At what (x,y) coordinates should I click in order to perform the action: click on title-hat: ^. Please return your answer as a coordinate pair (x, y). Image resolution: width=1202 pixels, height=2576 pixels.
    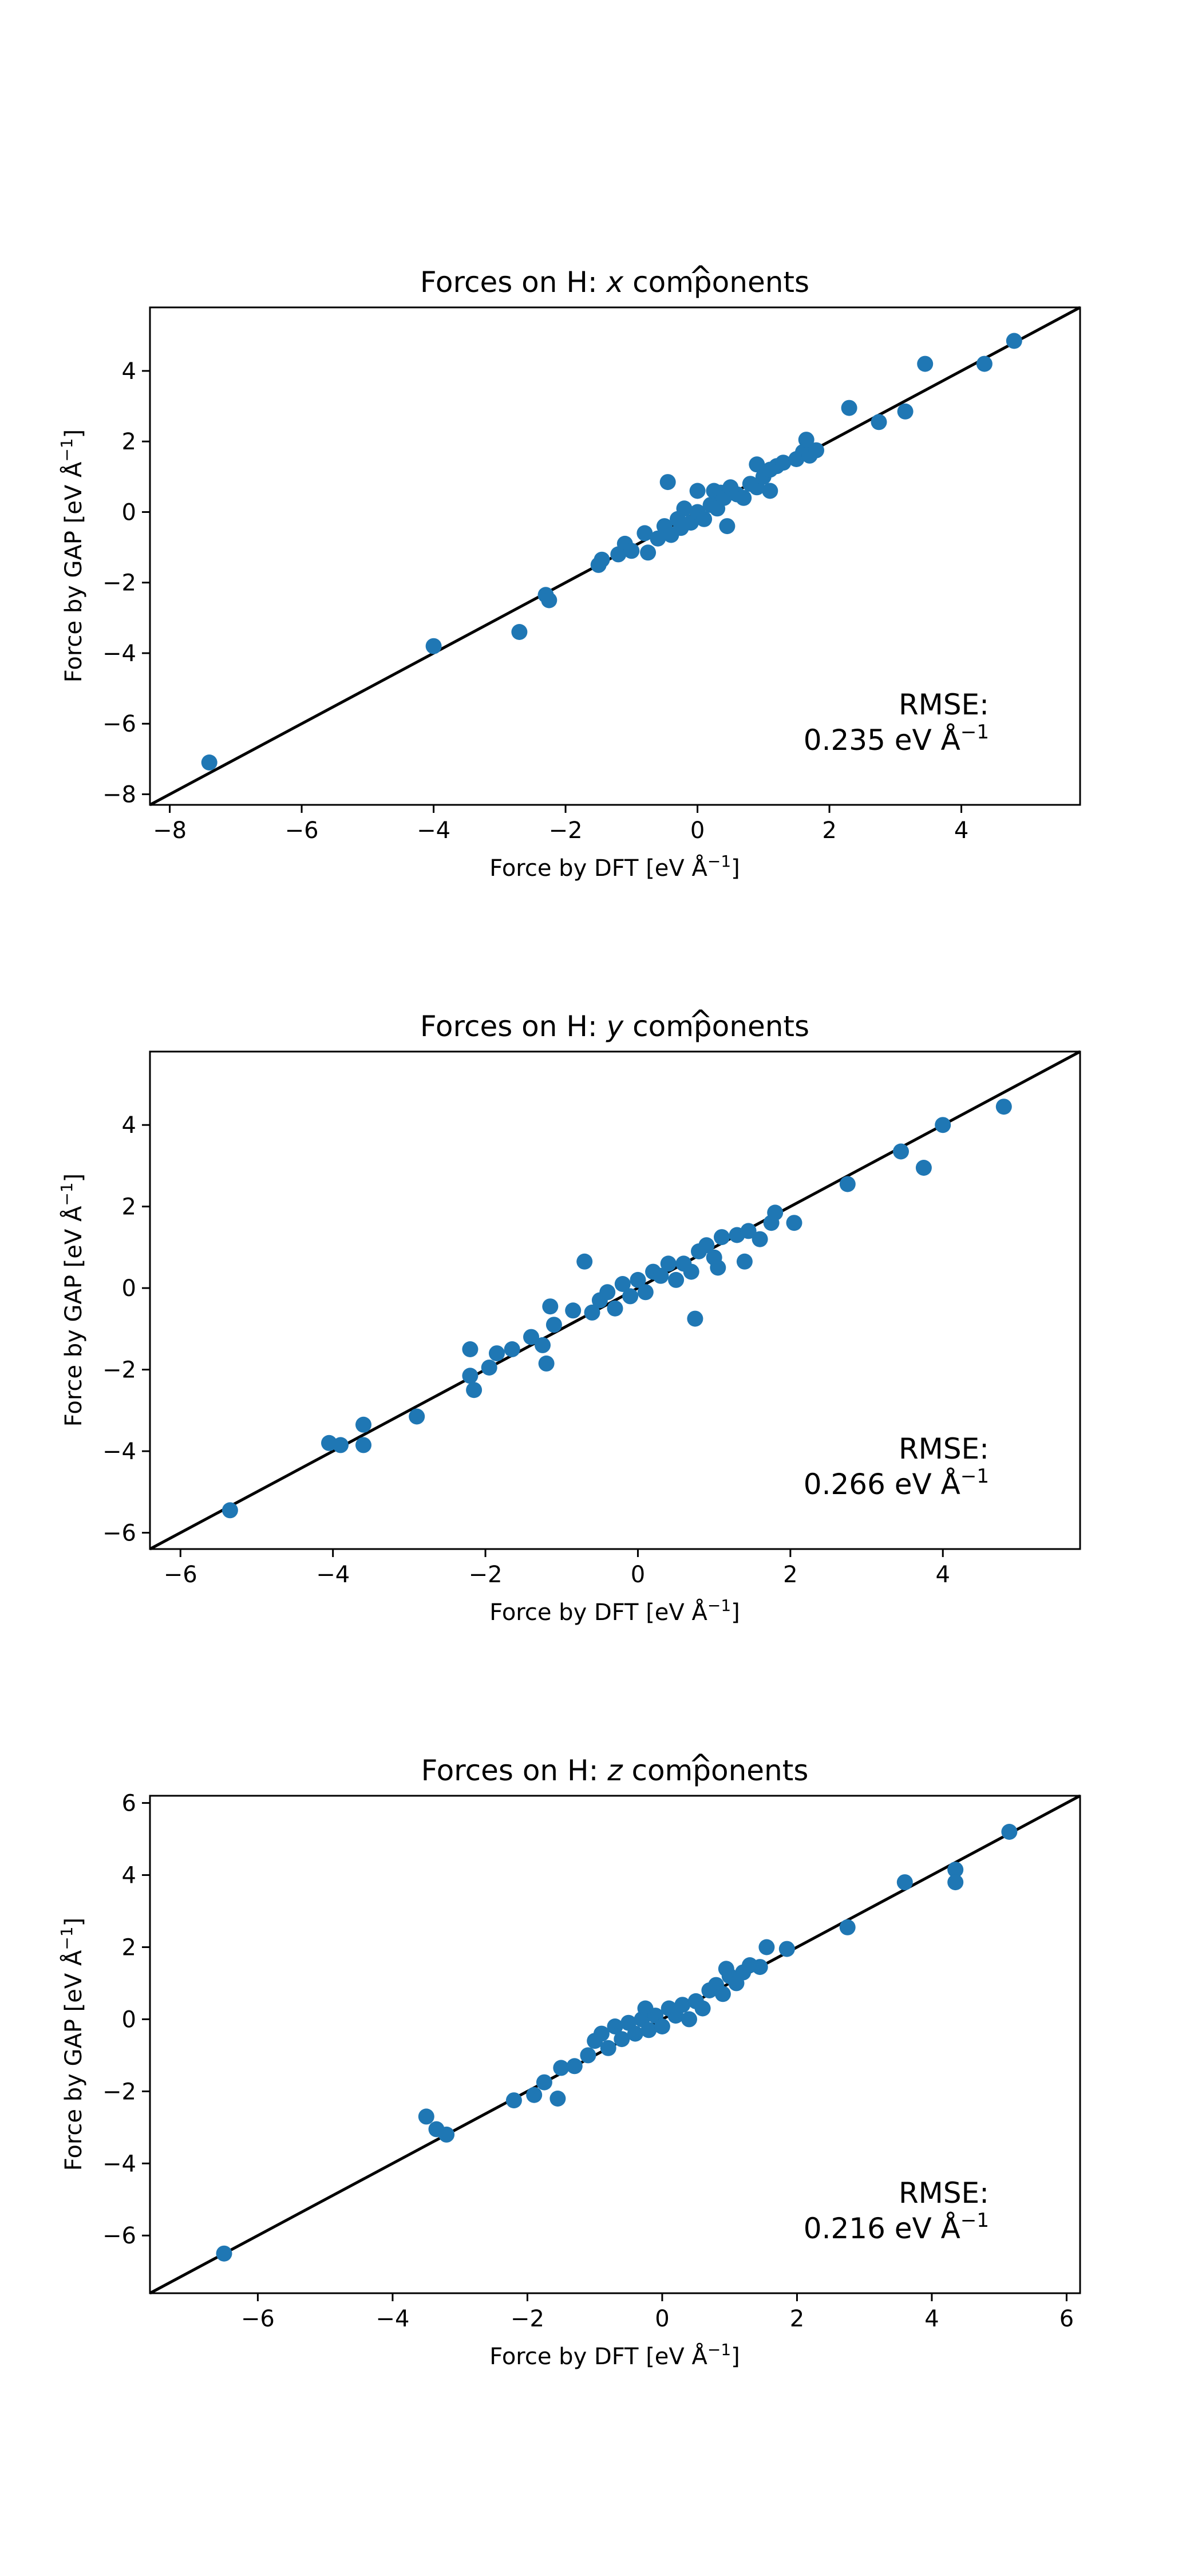
    Looking at the image, I should click on (701, 1020).